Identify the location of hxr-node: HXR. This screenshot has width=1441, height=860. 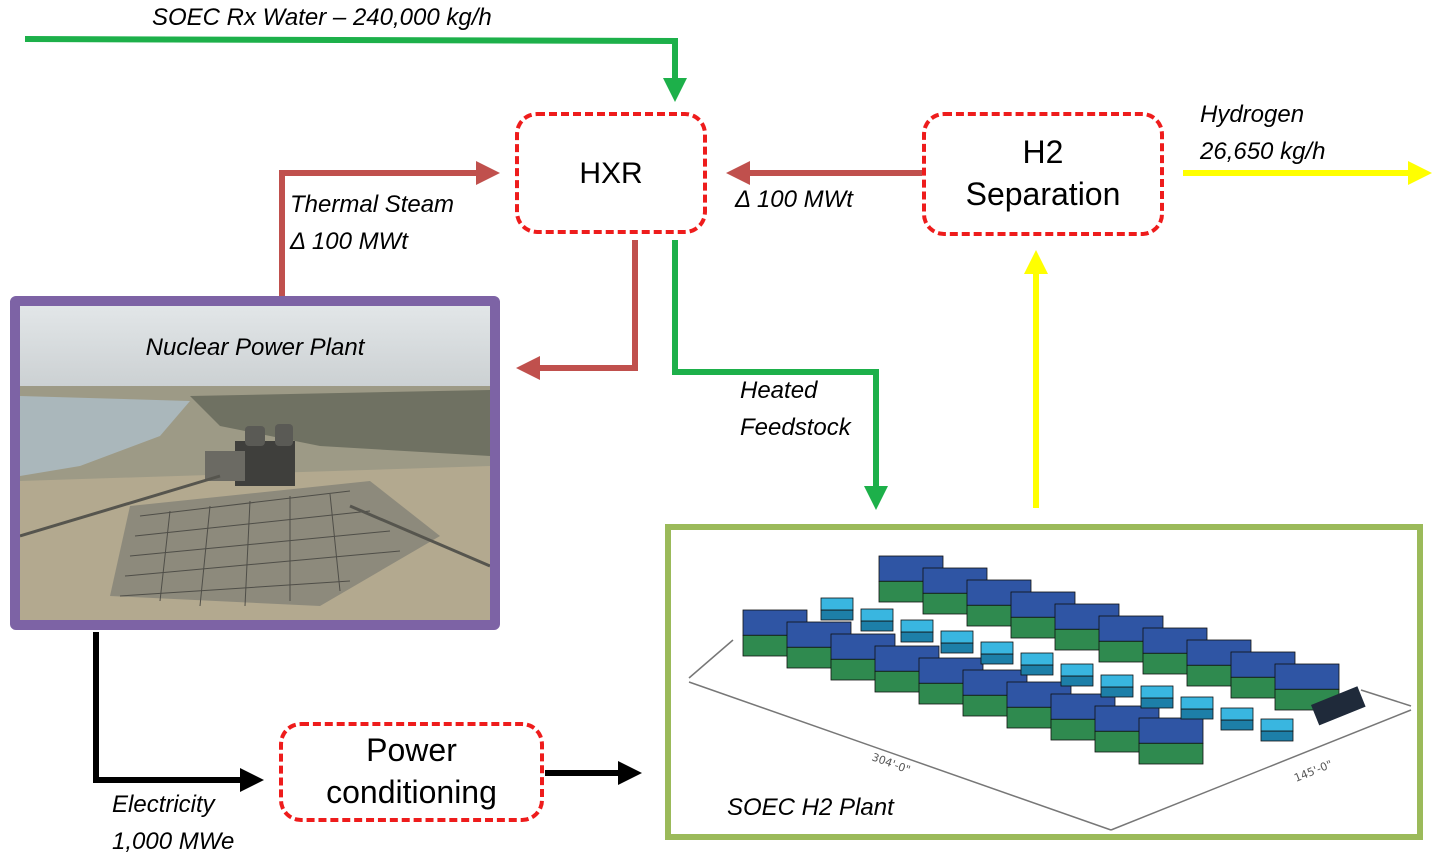
(611, 173).